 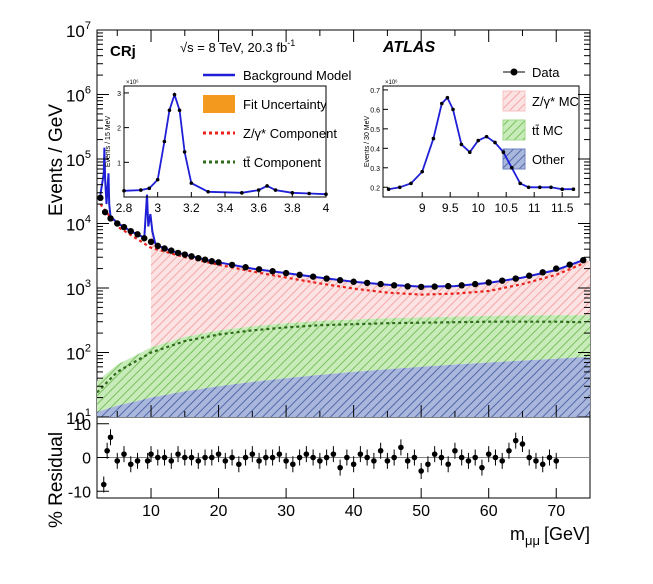 What do you see at coordinates (547, 130) in the screenshot?
I see `legend-right-label: tt̄ MC` at bounding box center [547, 130].